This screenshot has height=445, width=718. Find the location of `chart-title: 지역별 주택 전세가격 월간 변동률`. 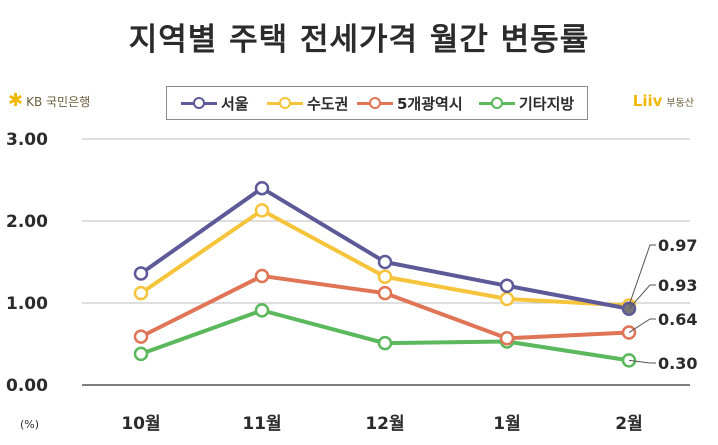

chart-title: 지역별 주택 전세가격 월간 변동률 is located at coordinates (359, 40).